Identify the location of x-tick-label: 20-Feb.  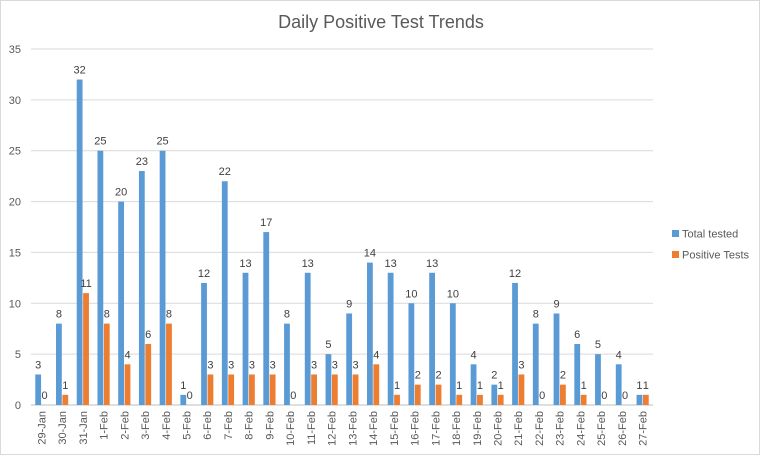
(499, 428).